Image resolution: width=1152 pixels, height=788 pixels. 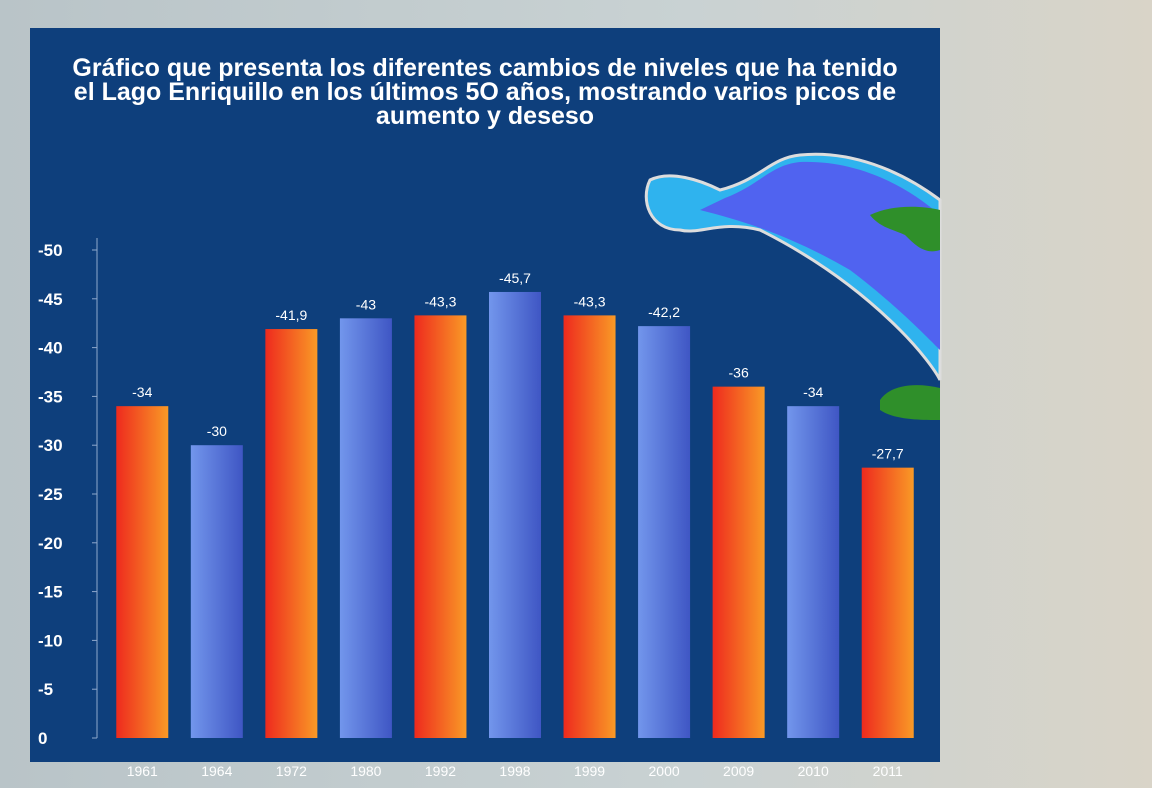 I want to click on x-tick-label: 2010, so click(x=813, y=771).